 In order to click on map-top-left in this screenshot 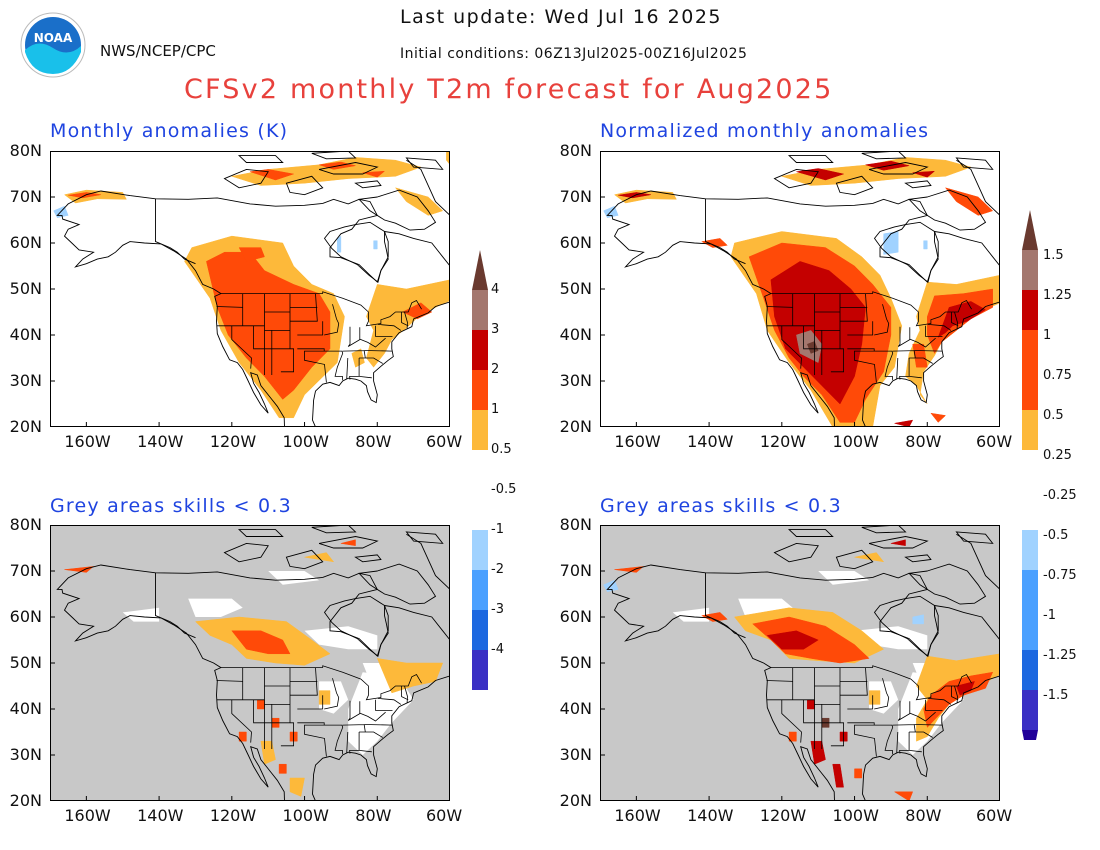, I will do `click(250, 289)`.